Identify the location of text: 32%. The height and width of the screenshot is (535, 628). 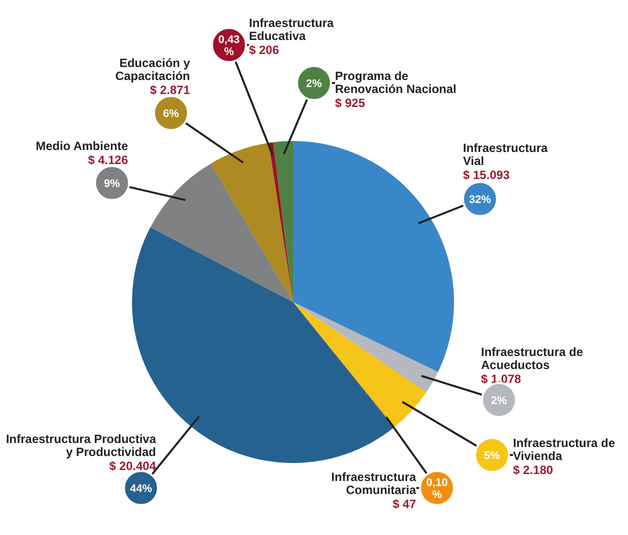
(480, 200).